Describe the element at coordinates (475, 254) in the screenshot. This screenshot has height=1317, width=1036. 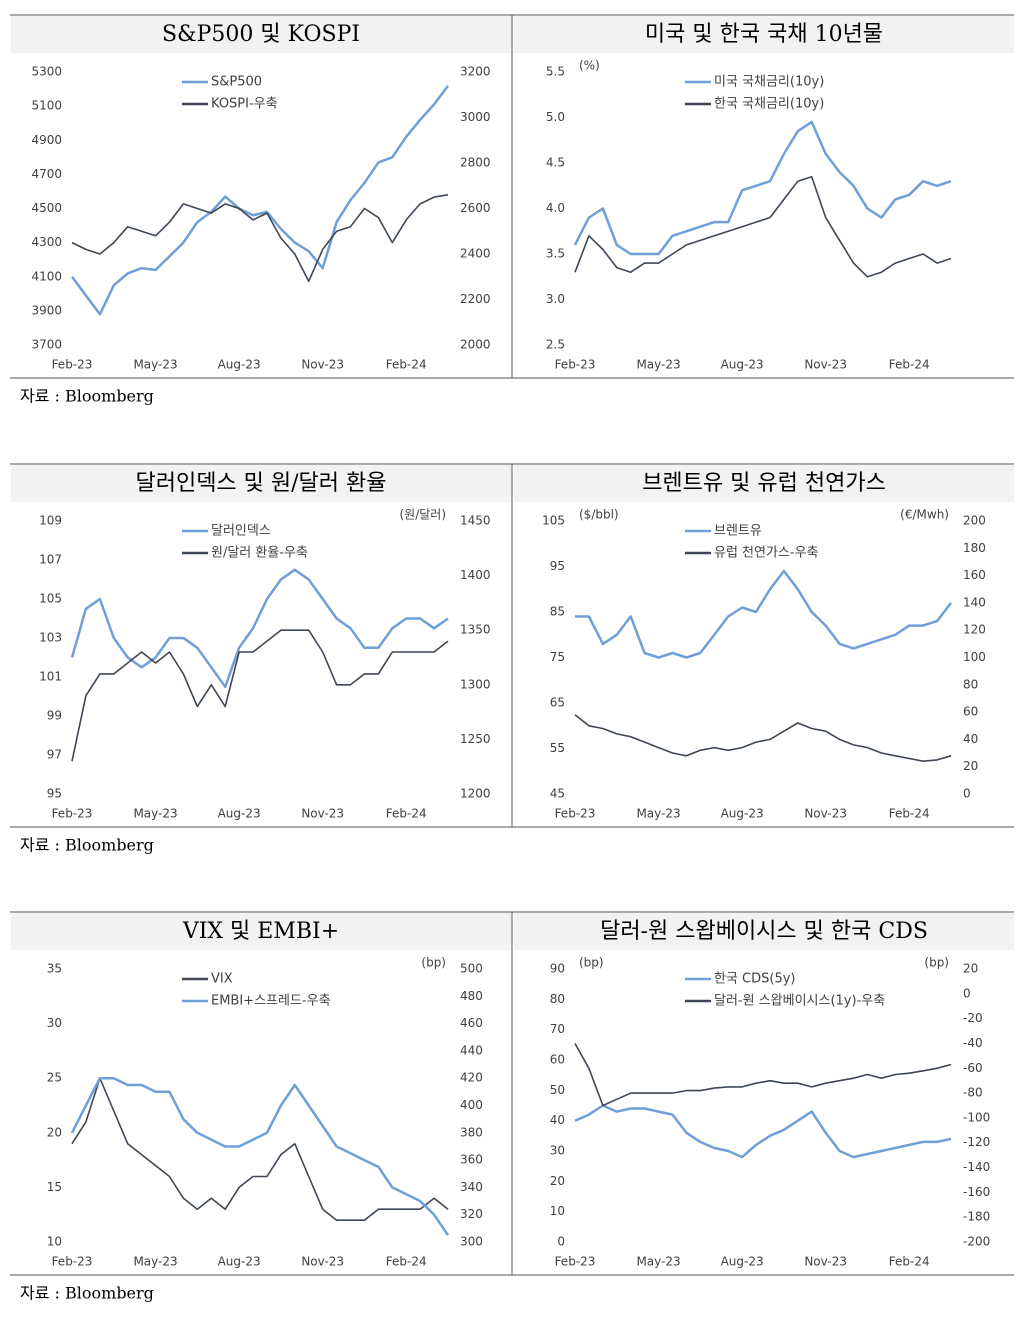
I see `tick-label: 2400` at that location.